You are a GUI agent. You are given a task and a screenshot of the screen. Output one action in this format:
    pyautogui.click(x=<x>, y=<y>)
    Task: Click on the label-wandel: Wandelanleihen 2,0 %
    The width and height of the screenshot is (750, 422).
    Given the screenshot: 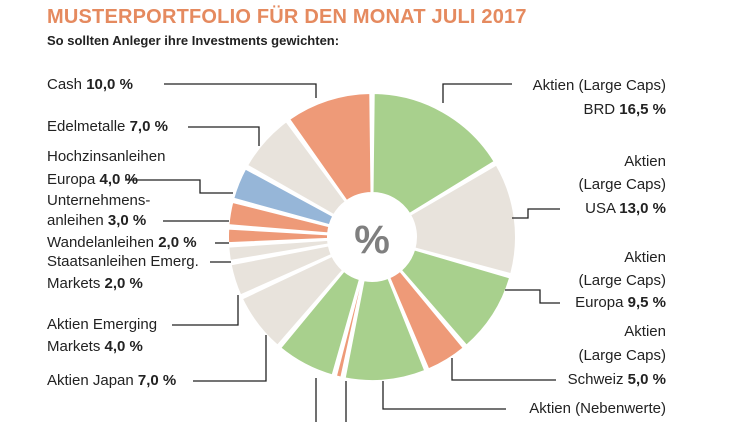 What is the action you would take?
    pyautogui.click(x=122, y=242)
    